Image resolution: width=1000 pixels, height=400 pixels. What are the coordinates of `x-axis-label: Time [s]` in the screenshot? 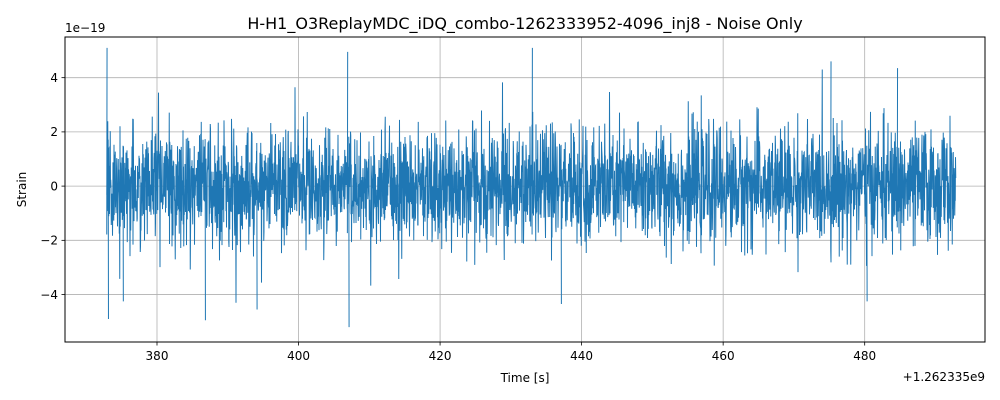 It's located at (525, 378).